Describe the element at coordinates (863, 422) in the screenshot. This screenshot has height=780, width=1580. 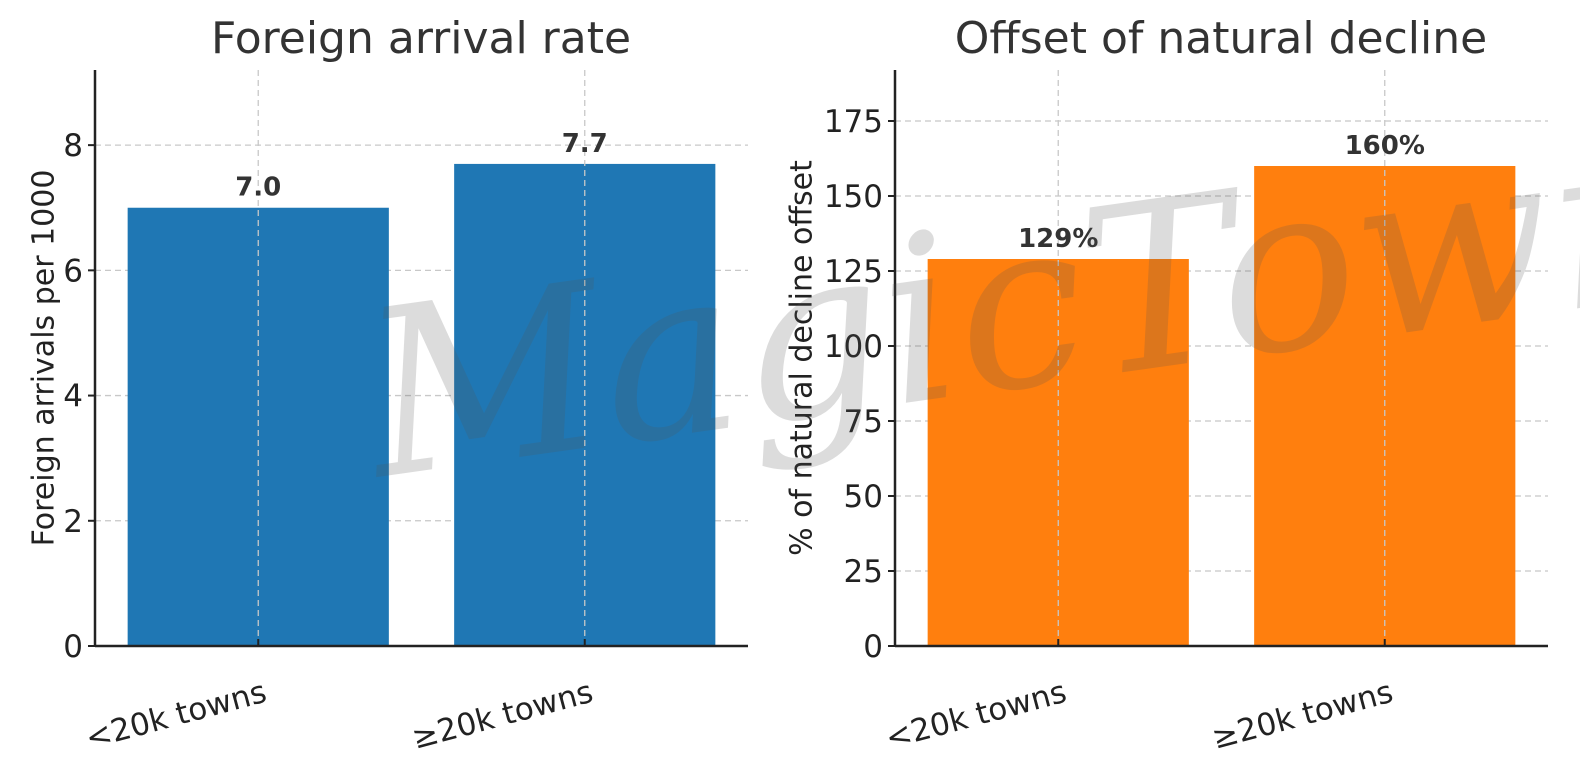
I see `y-tick-label: 75` at that location.